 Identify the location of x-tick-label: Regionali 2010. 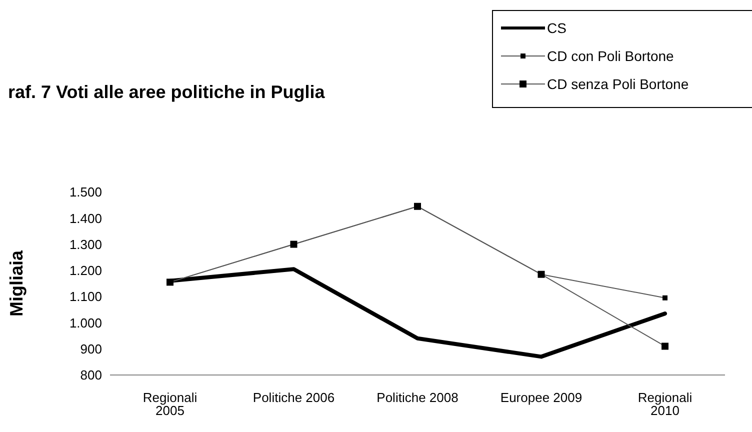
(665, 404).